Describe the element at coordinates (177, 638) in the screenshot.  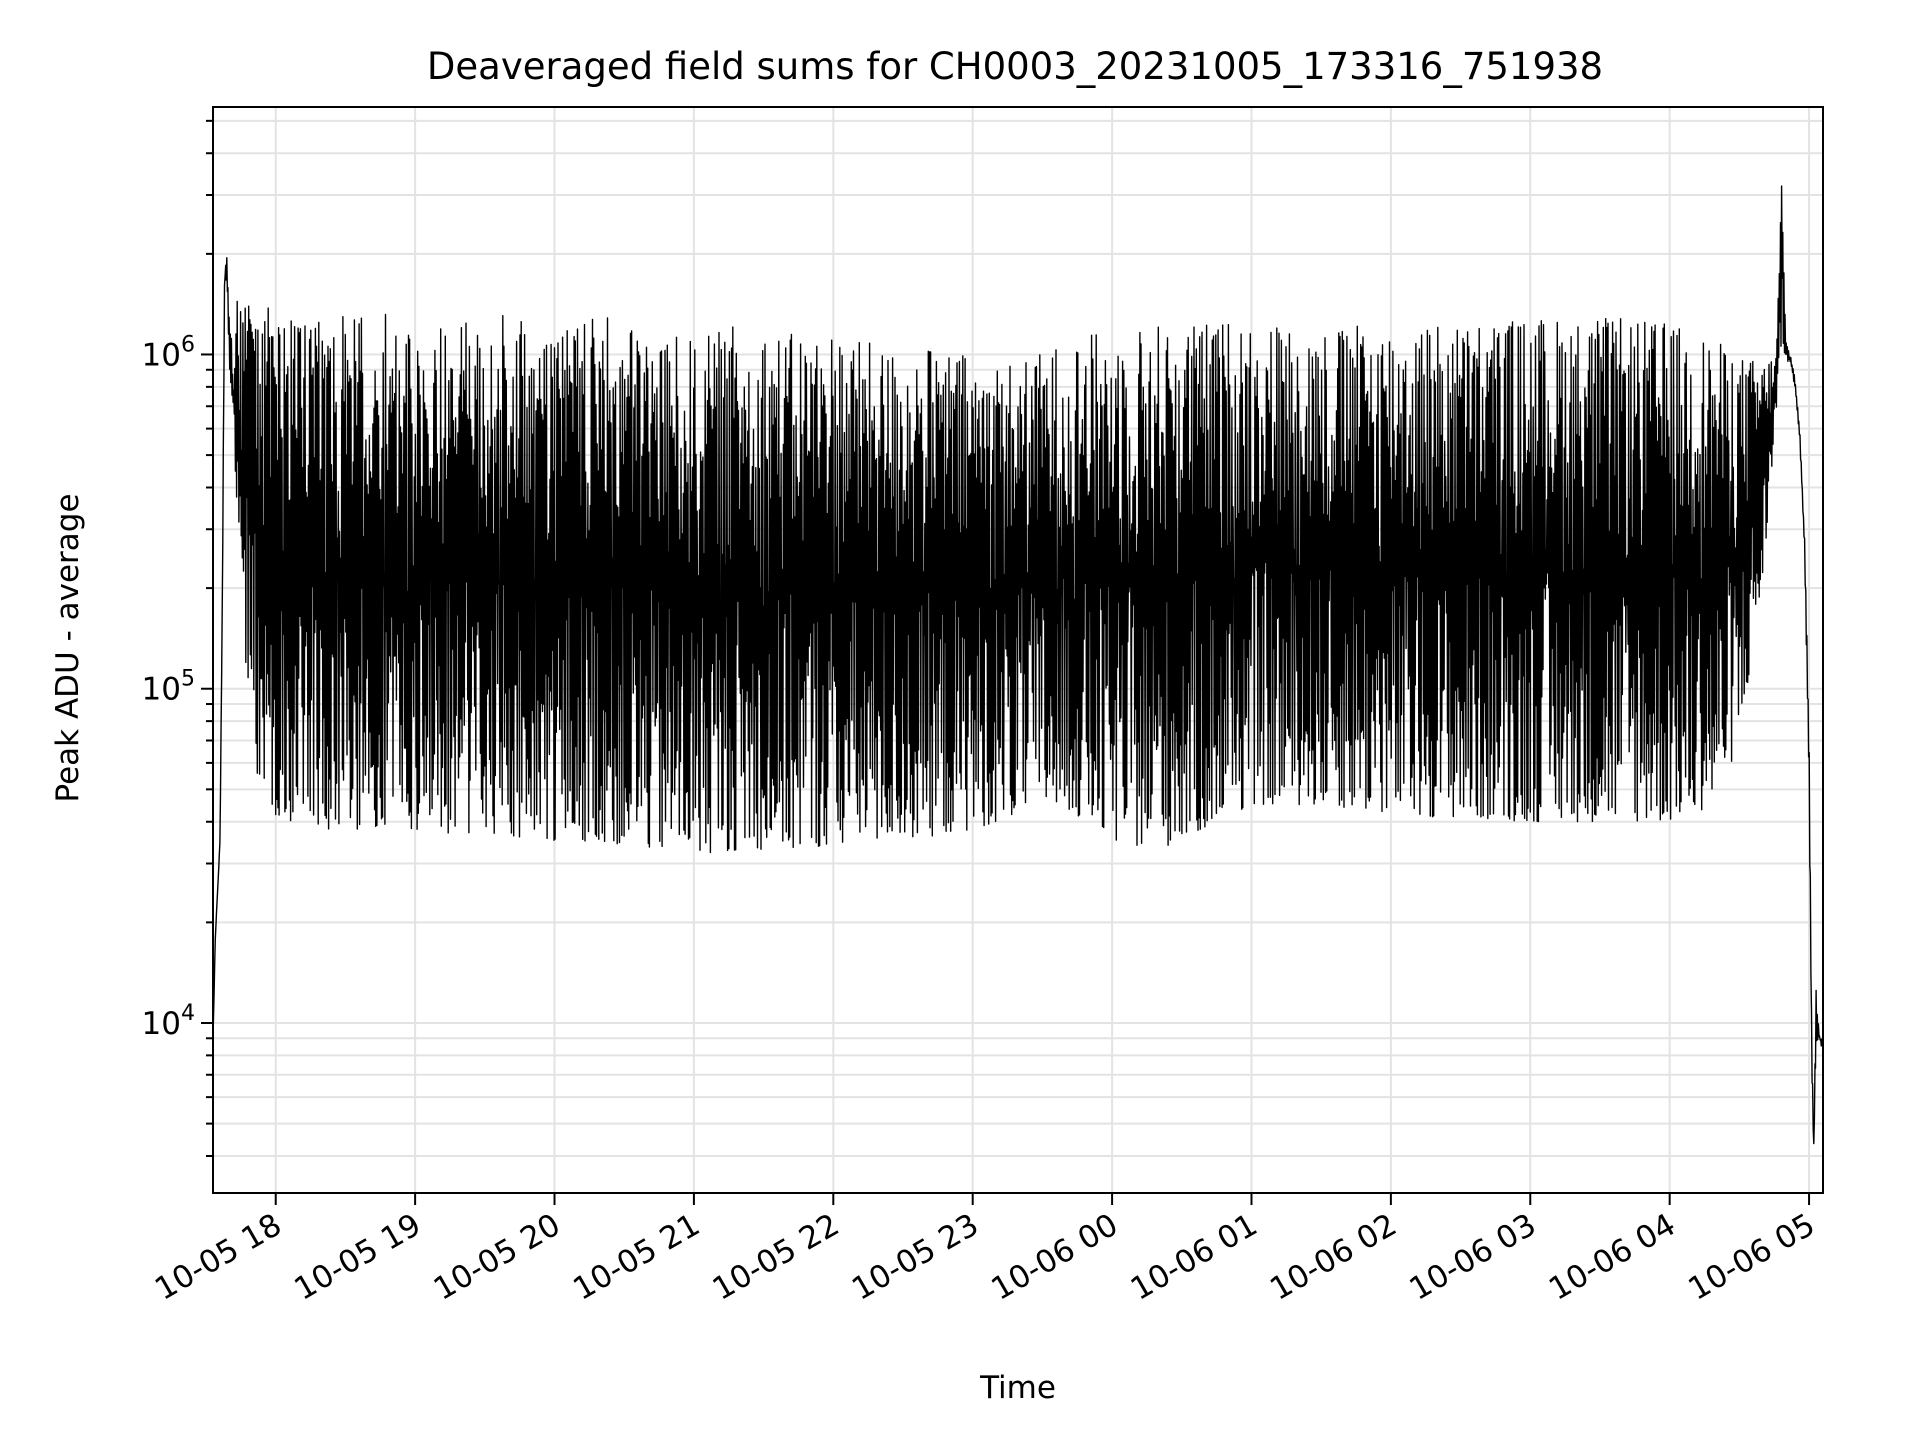
I see `y-axis: 10⁴ 10⁵ 10⁶` at that location.